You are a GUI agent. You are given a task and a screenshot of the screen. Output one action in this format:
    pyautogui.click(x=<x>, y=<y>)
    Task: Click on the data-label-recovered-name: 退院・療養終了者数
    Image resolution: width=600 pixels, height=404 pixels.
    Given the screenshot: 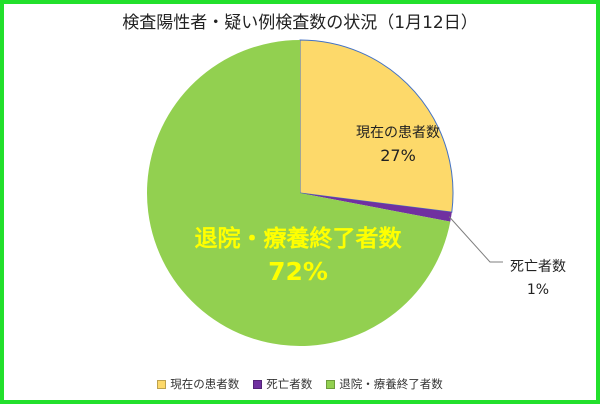 What is the action you would take?
    pyautogui.click(x=299, y=238)
    